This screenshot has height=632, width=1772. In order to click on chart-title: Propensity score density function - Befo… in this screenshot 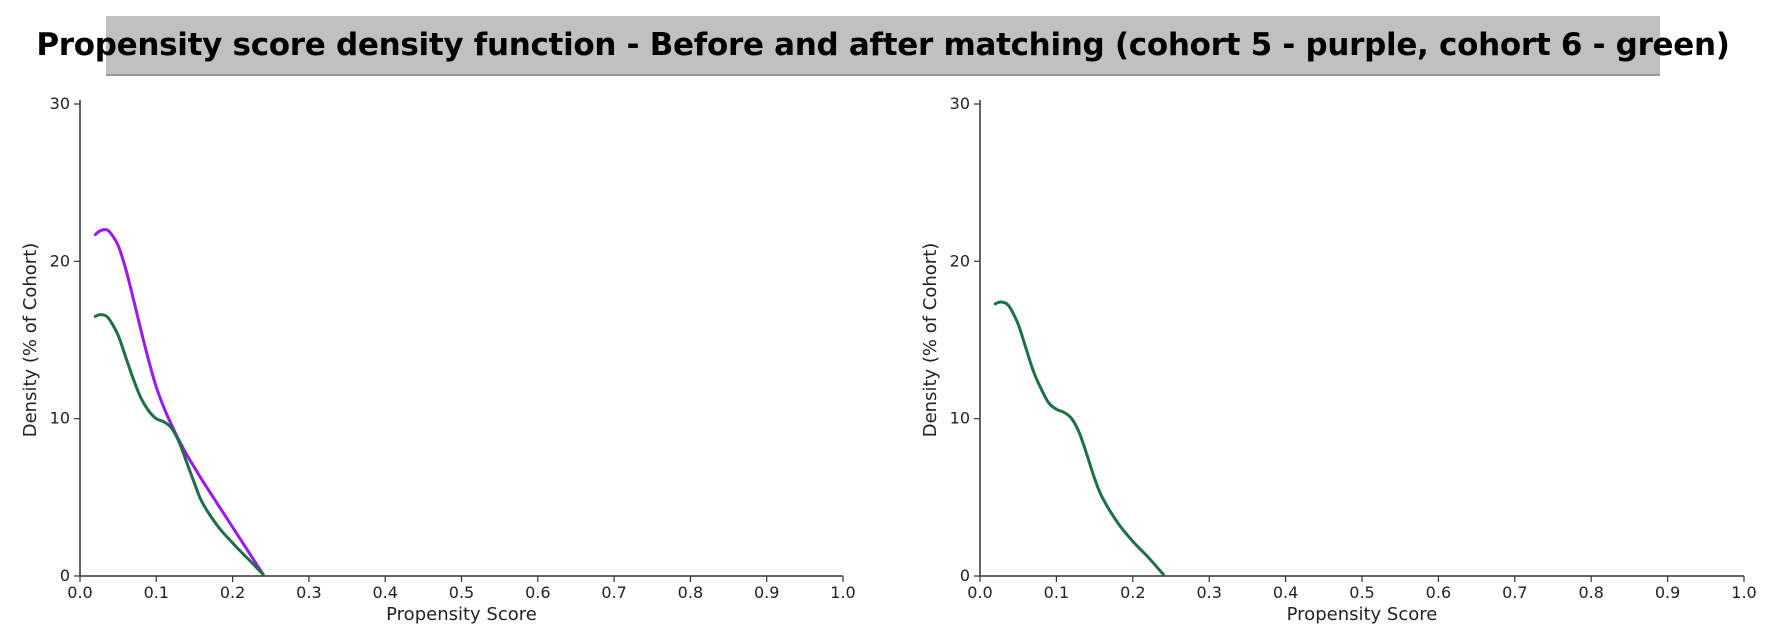, I will do `click(883, 45)`.